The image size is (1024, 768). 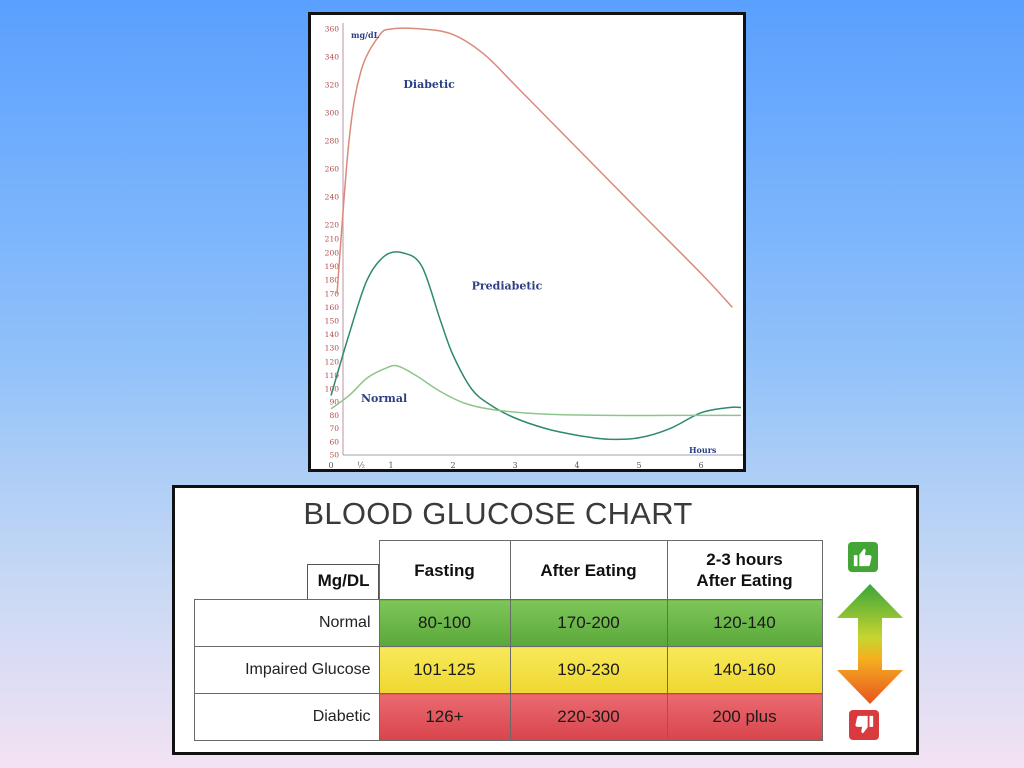 I want to click on x-tick-label: ½, so click(x=361, y=465).